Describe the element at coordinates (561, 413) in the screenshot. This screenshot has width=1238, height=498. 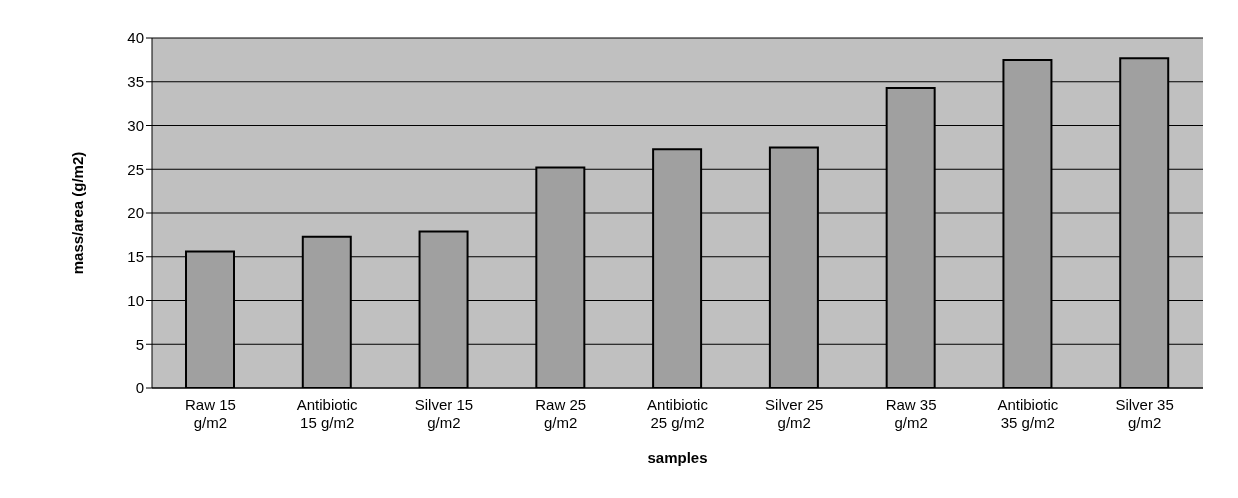
I see `x-tick-label: Raw 25 g/m2` at that location.